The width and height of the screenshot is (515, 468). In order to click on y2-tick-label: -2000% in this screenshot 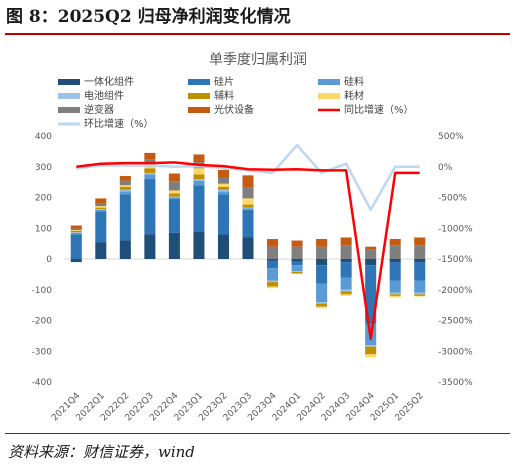, I will do `click(455, 291)`.